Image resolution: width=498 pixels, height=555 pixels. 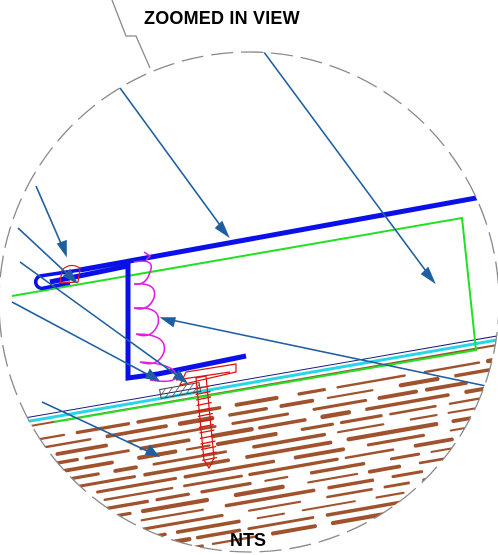 What do you see at coordinates (131, 34) in the screenshot?
I see `callout-break-line` at bounding box center [131, 34].